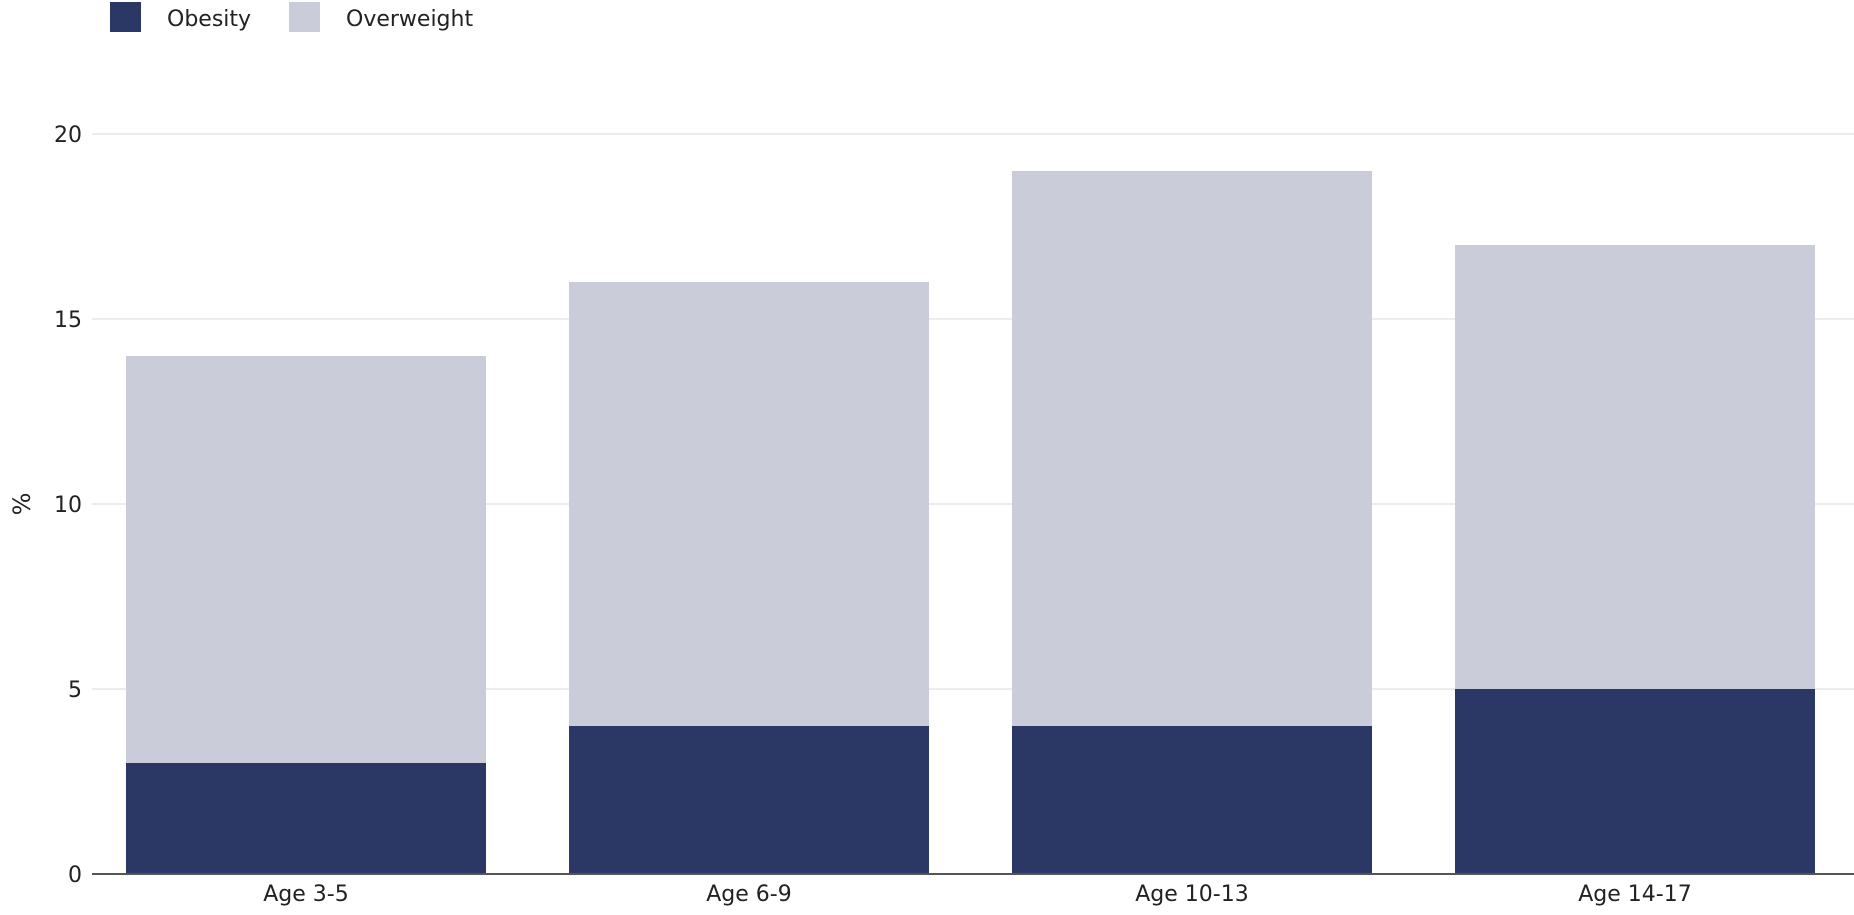  What do you see at coordinates (1191, 894) in the screenshot?
I see `x-tick-label: Age 10-13` at bounding box center [1191, 894].